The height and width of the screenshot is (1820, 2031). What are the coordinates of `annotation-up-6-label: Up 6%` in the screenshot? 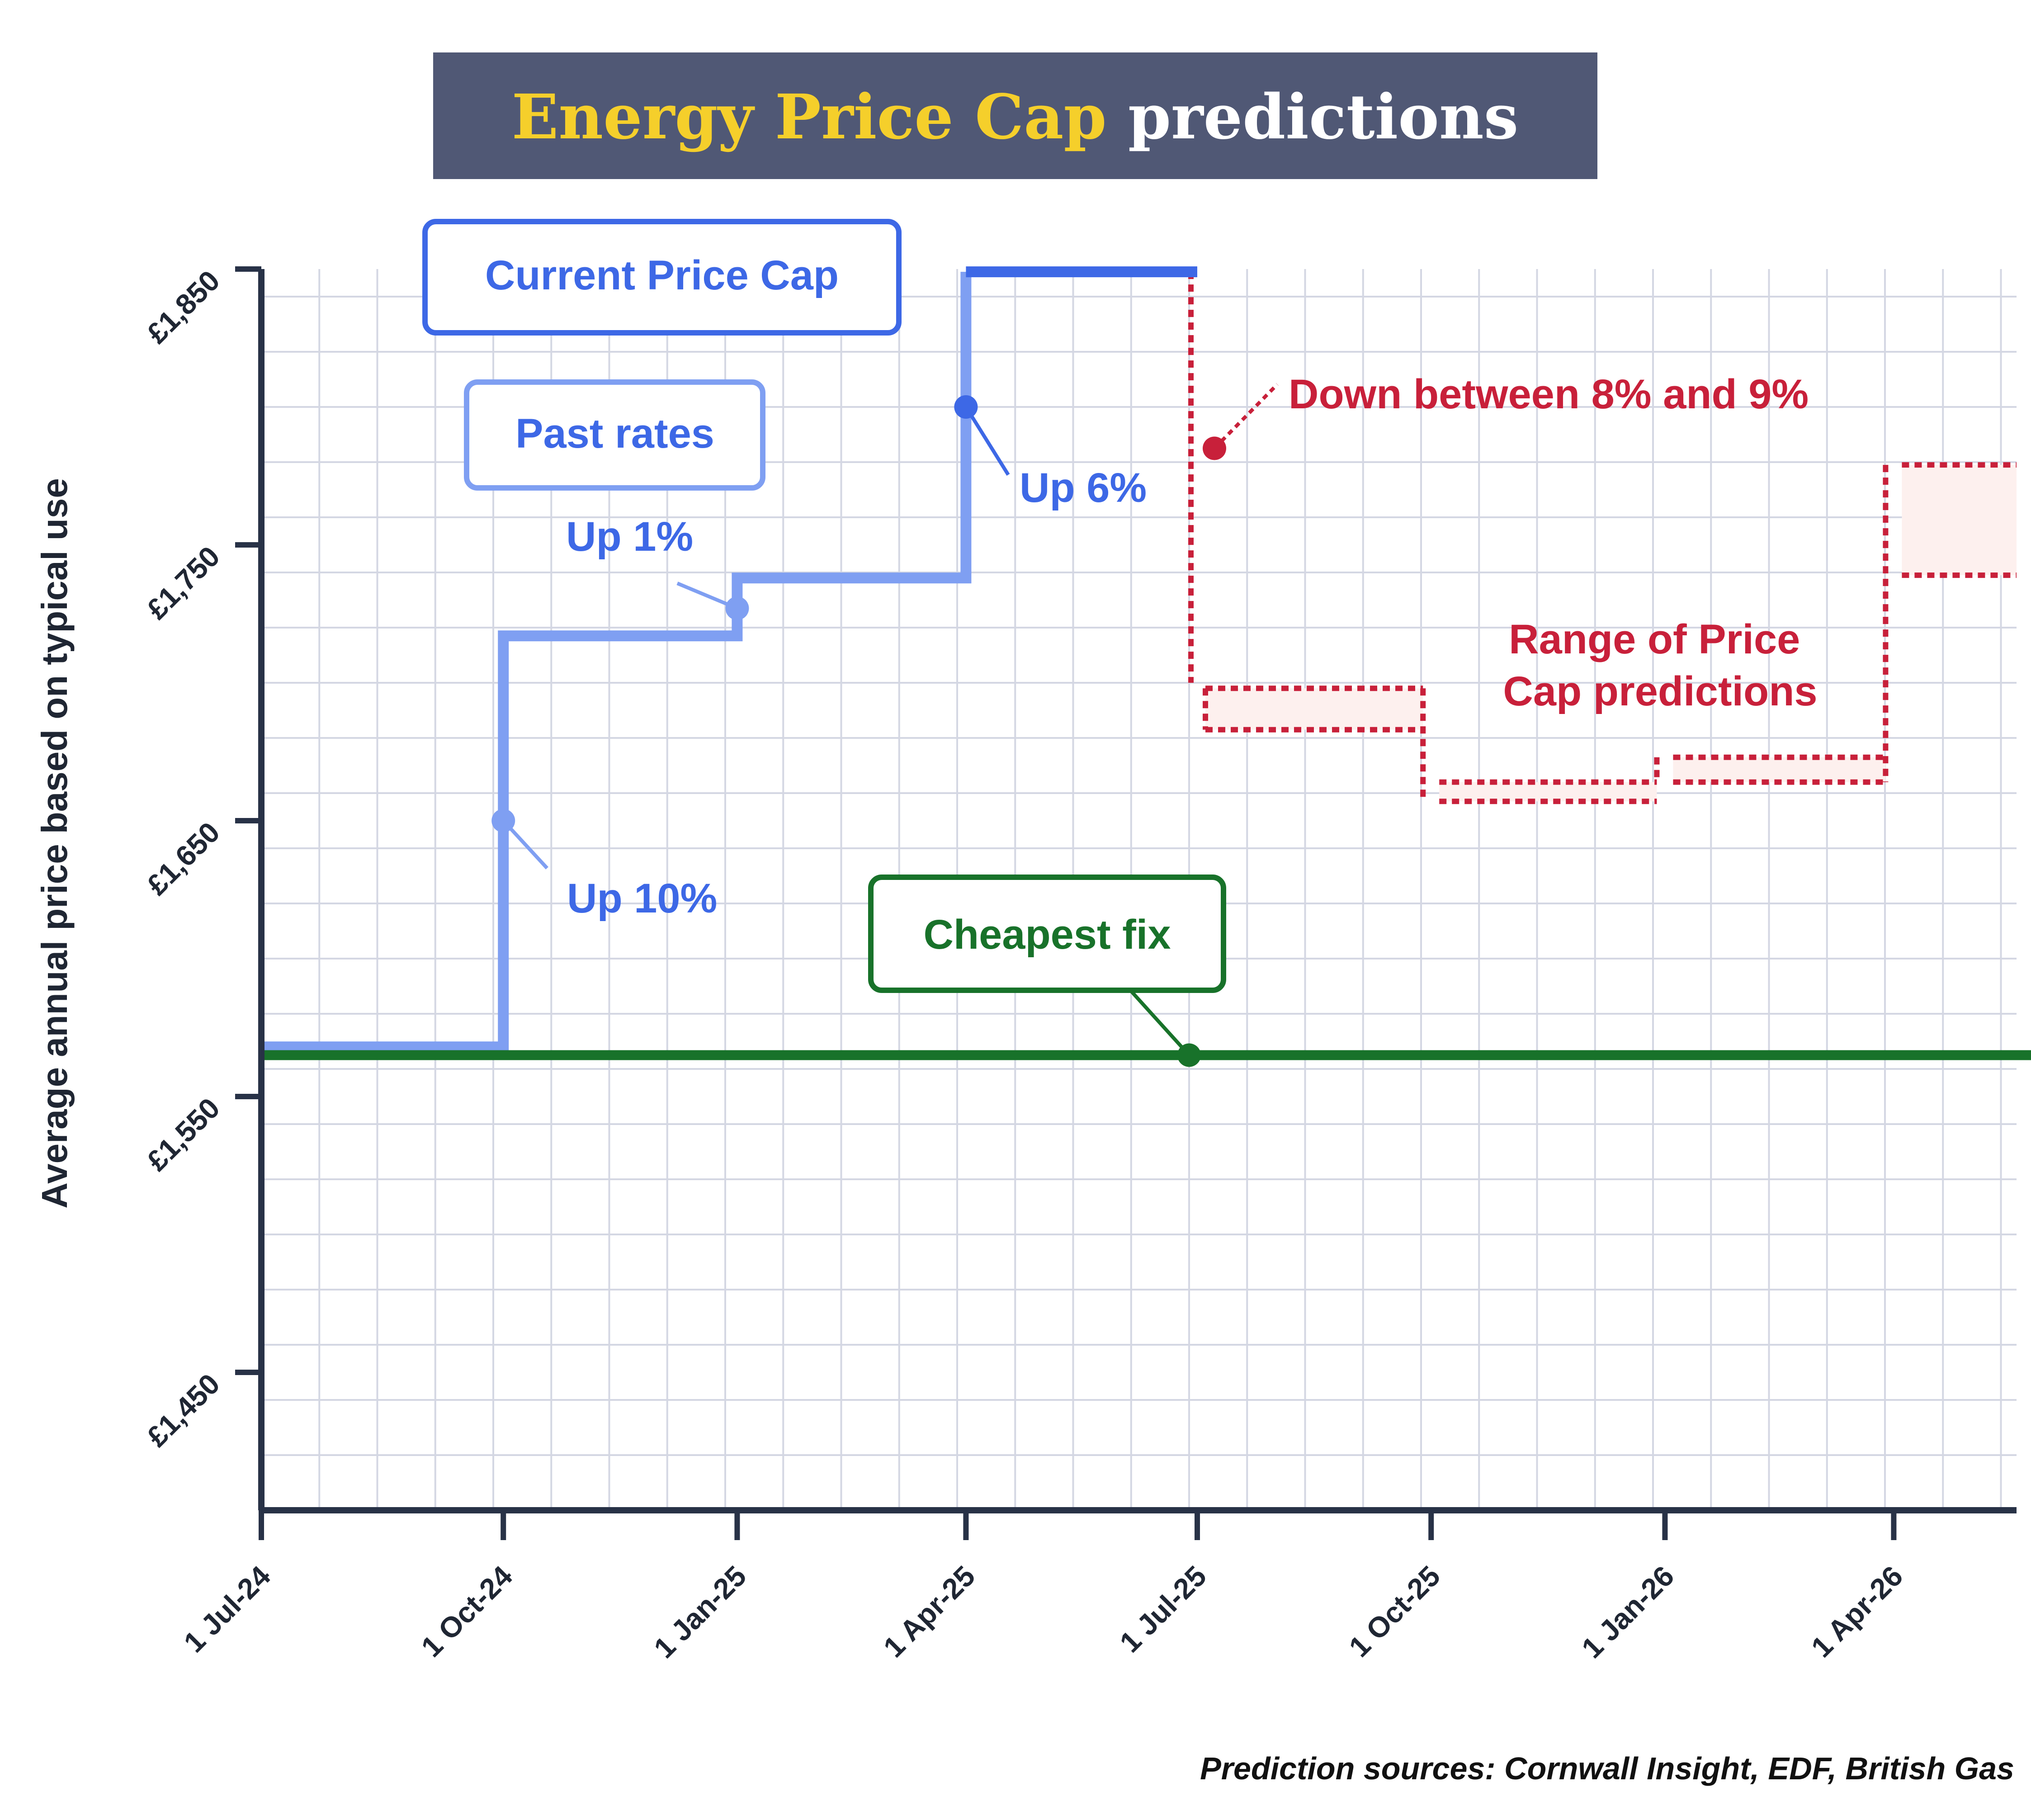 It's located at (1083, 488).